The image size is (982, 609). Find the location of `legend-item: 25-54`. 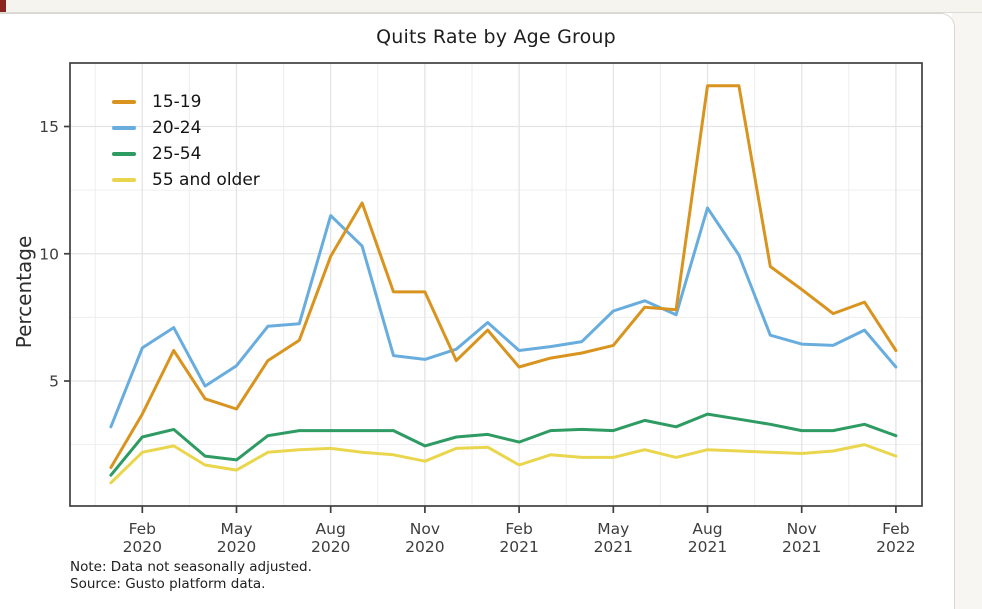

legend-item: 25-54 is located at coordinates (186, 154).